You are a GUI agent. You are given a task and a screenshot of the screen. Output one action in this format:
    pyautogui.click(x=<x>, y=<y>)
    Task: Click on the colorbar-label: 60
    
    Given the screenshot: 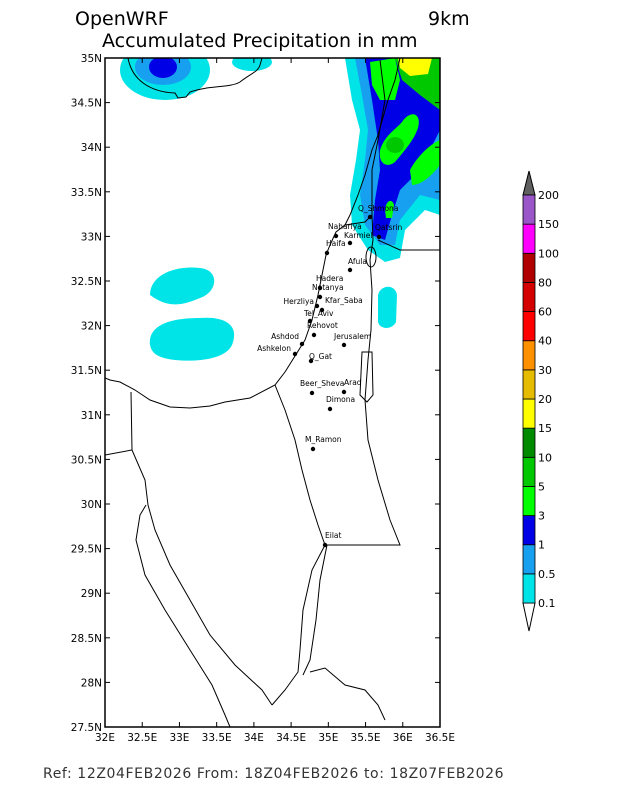 What is the action you would take?
    pyautogui.click(x=545, y=312)
    